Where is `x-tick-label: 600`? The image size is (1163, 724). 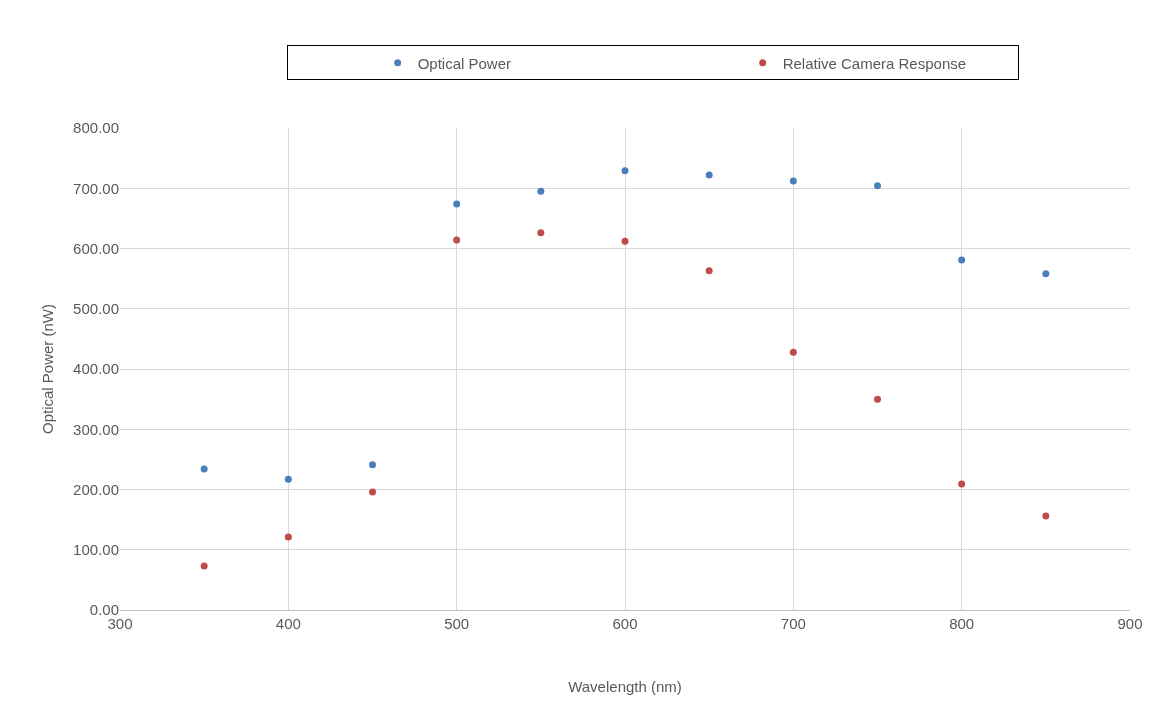 x-tick-label: 600 is located at coordinates (625, 623).